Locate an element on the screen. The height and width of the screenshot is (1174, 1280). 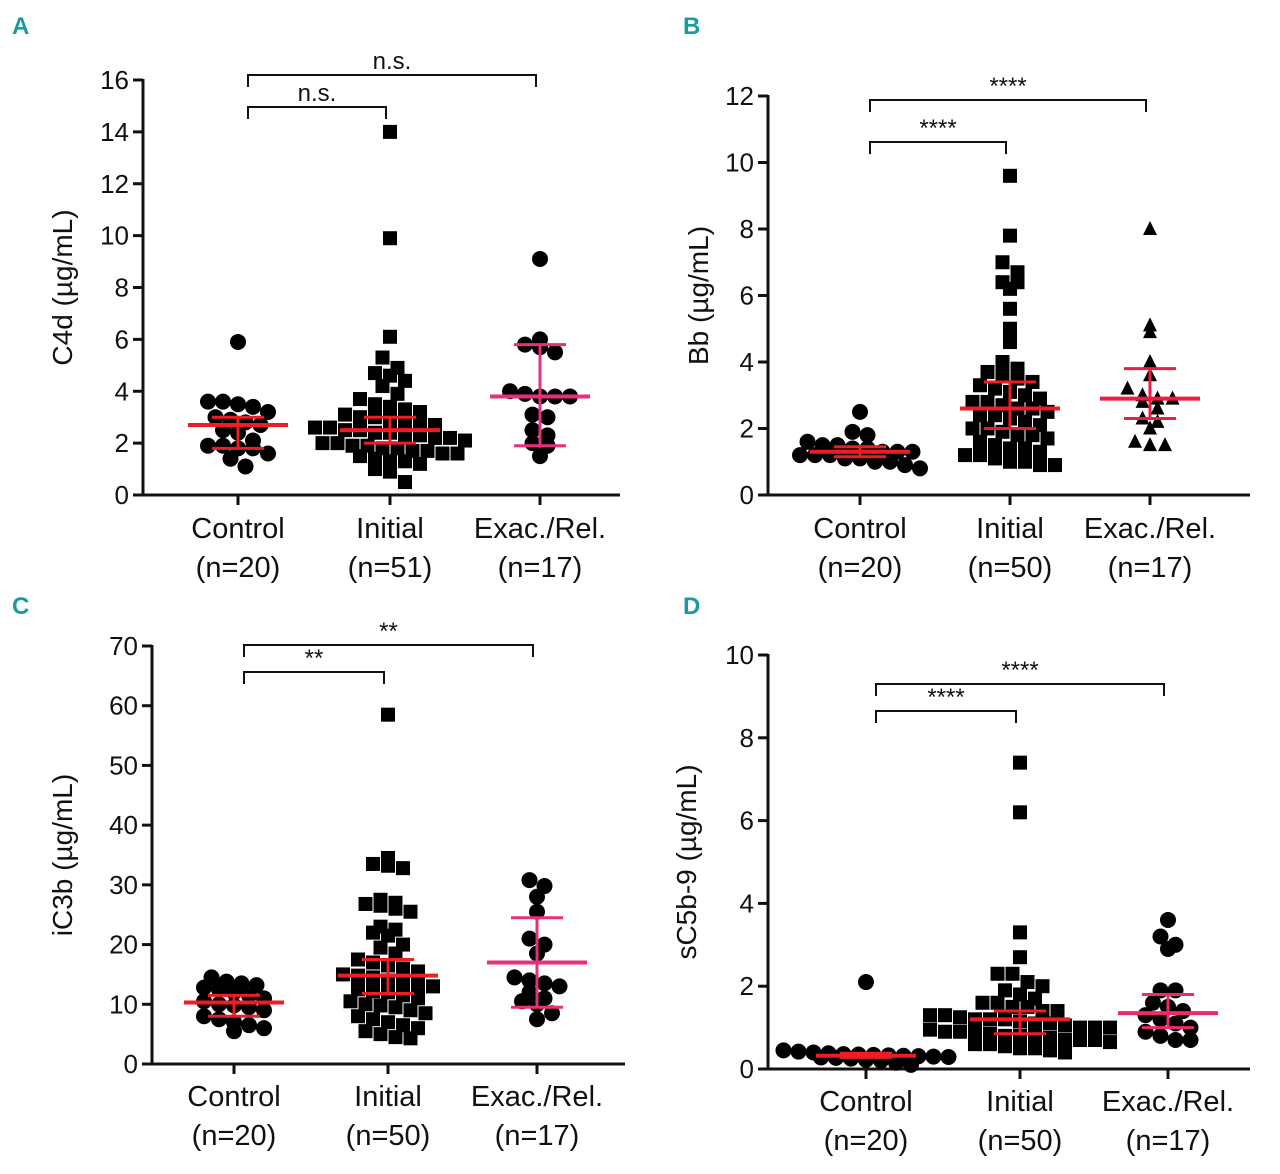
panel-letter: C is located at coordinates (20, 606).